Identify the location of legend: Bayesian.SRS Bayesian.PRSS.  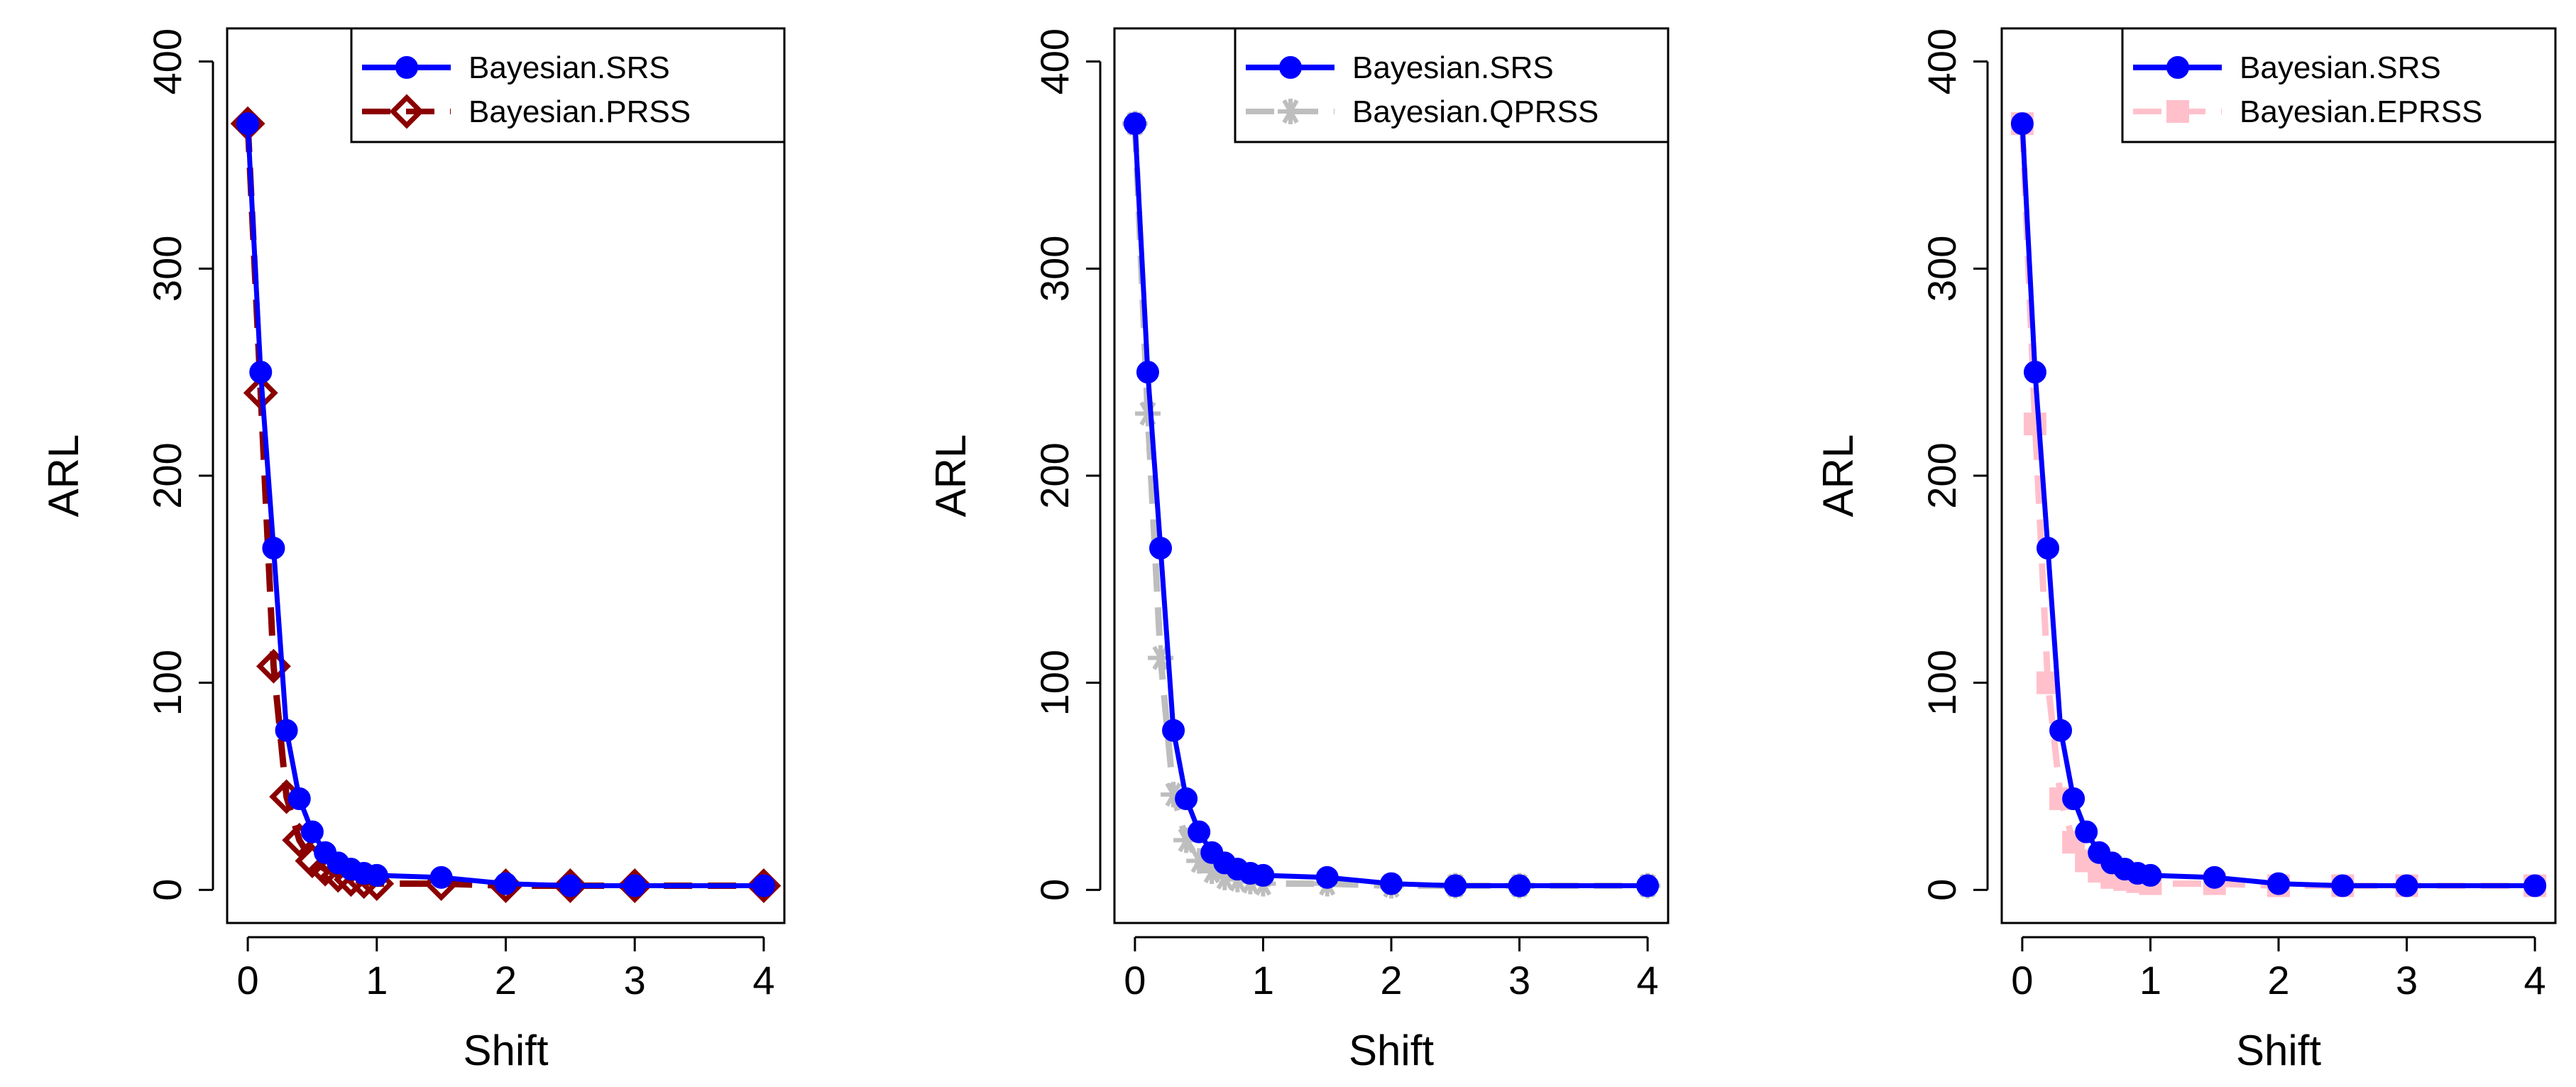
(568, 85).